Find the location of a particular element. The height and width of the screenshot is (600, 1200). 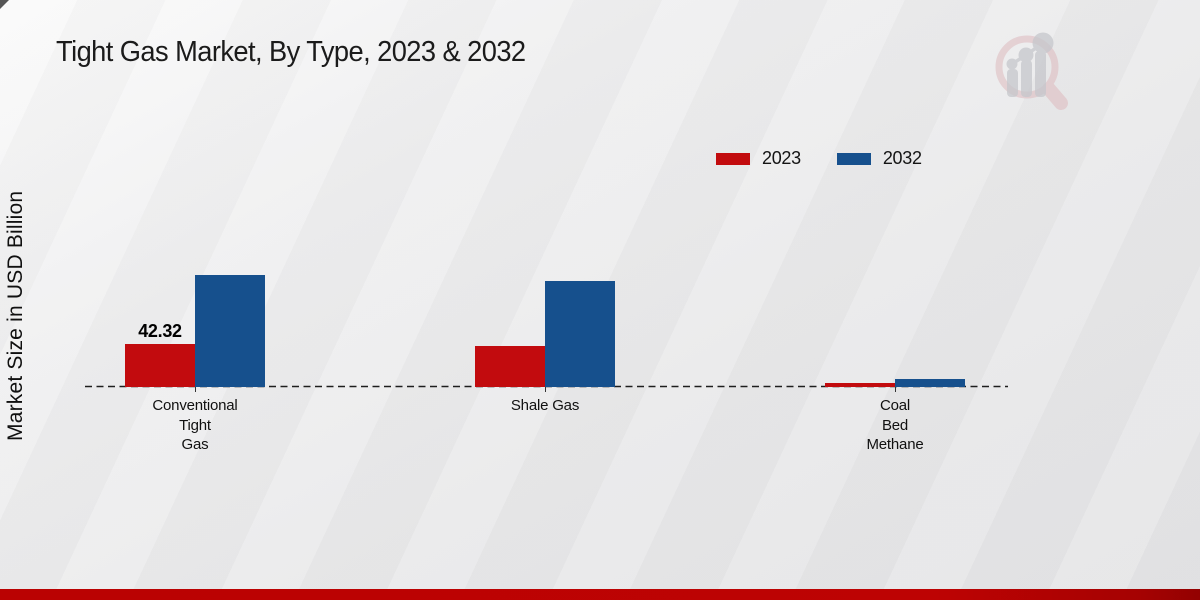

footer-accent-bar is located at coordinates (600, 594).